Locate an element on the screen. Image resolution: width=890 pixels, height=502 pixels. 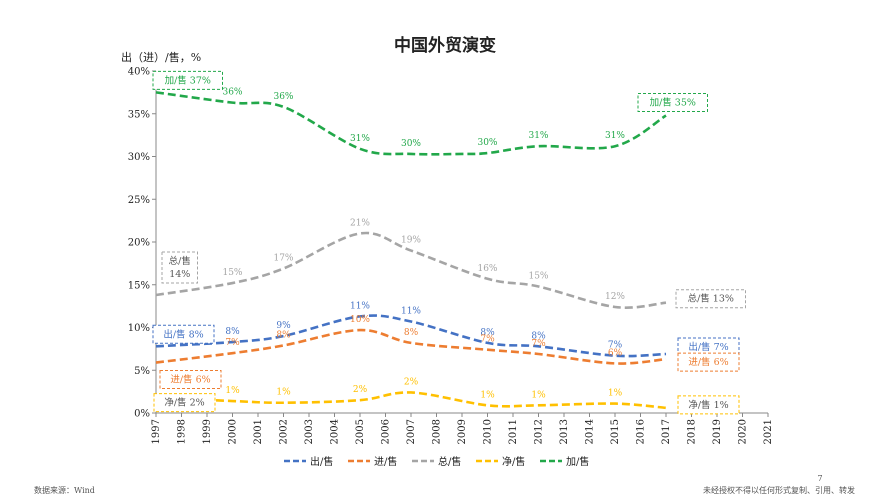
x-tick-label: 2018 is located at coordinates (692, 431).